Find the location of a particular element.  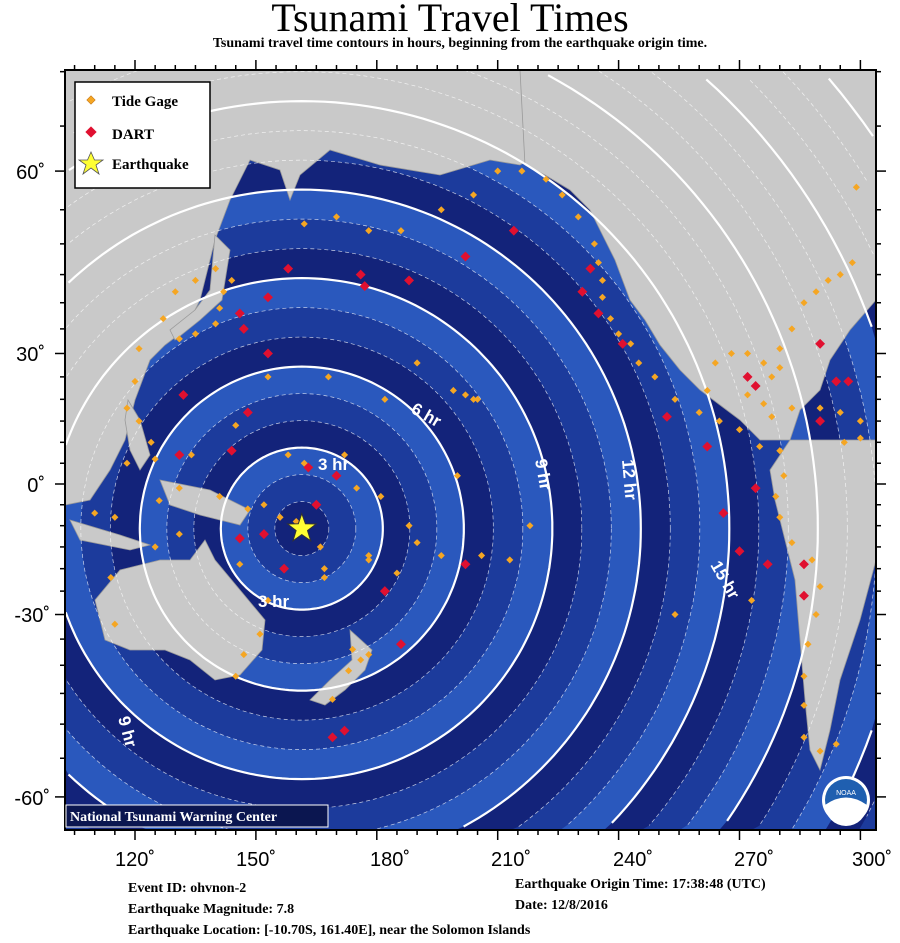

contour-minor-2hr is located at coordinates (302, 528).